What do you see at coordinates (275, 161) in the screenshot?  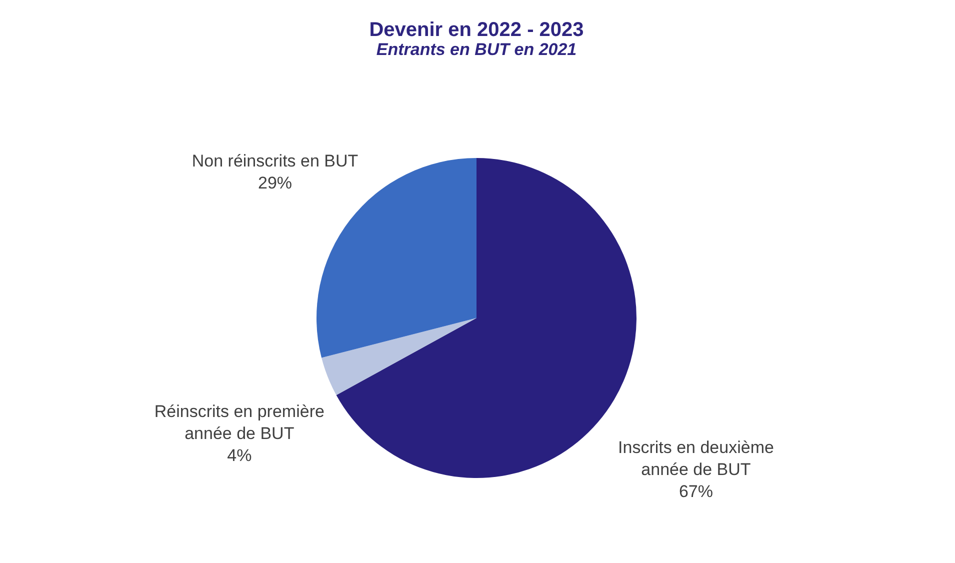 I see `slice-label: Non réinscrits en BUT` at bounding box center [275, 161].